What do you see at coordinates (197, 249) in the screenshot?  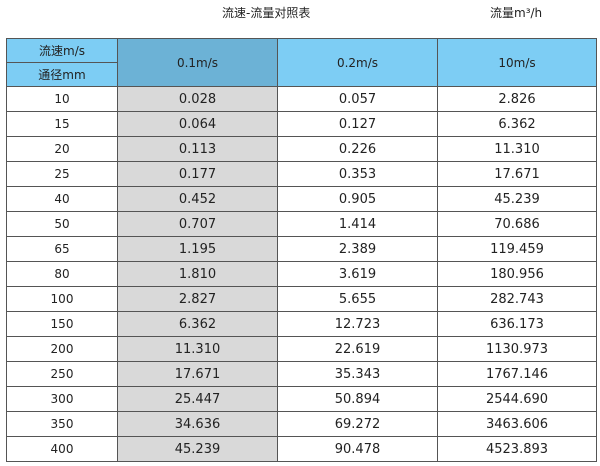 I see `flow-cell: 1.195` at bounding box center [197, 249].